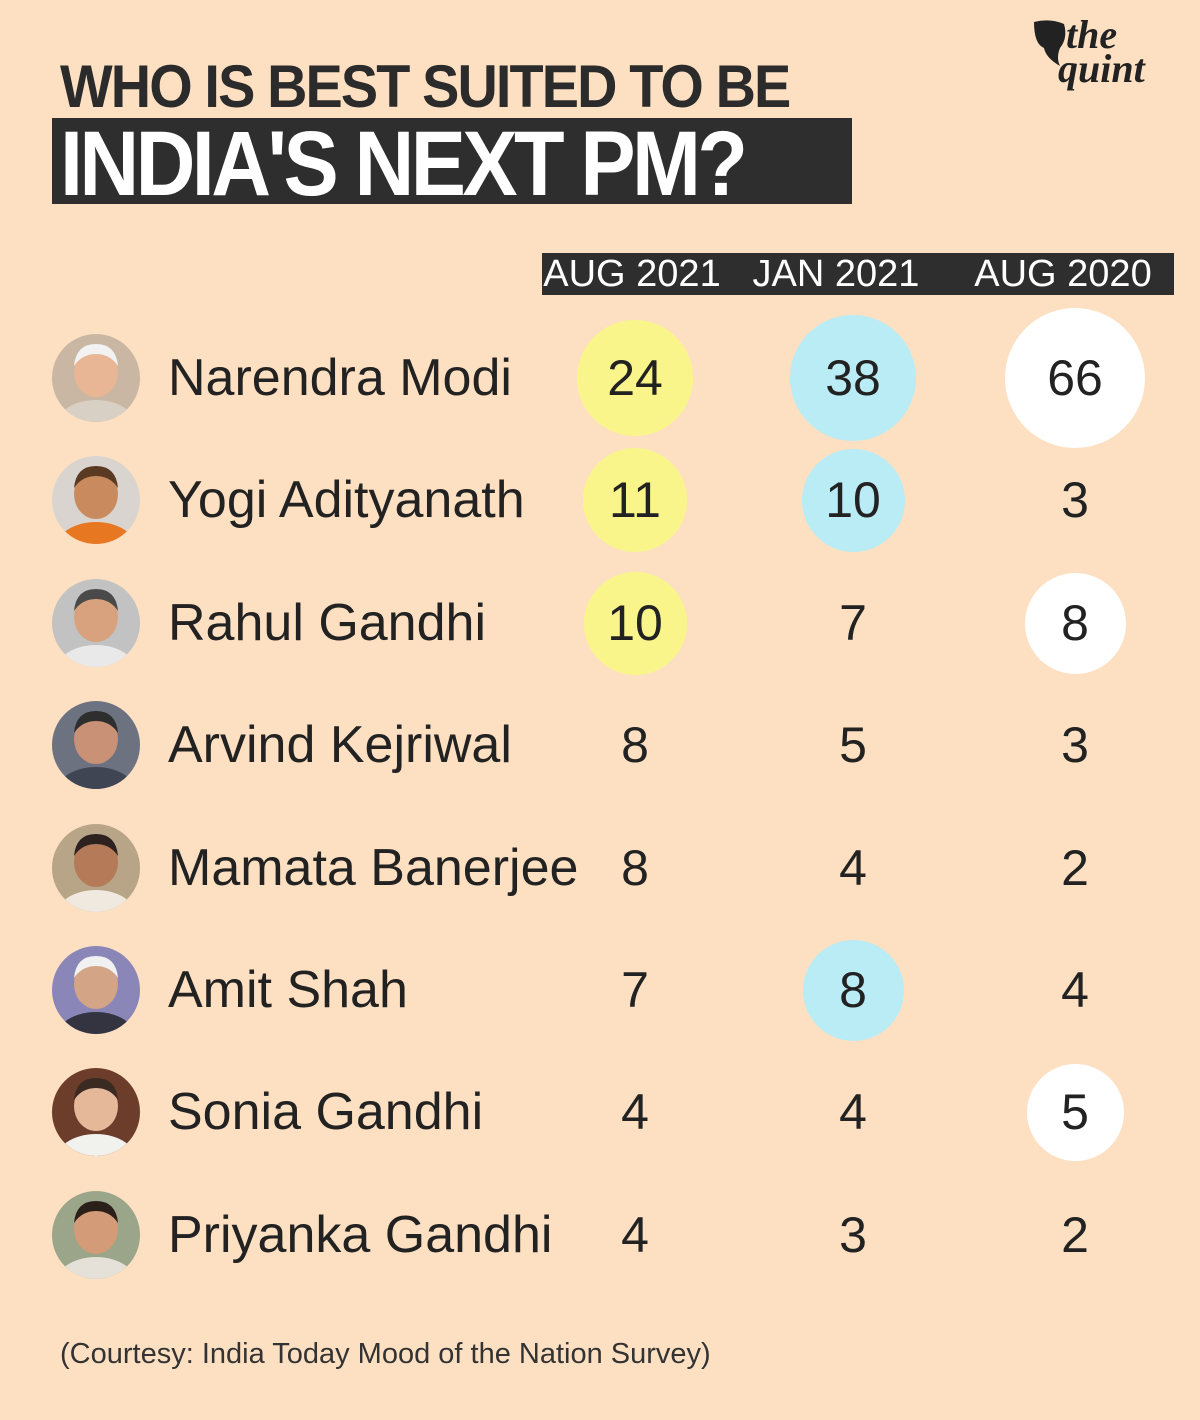 The image size is (1200, 1420). Describe the element at coordinates (346, 500) in the screenshot. I see `candidate-name: Yogi Adityanath` at that location.